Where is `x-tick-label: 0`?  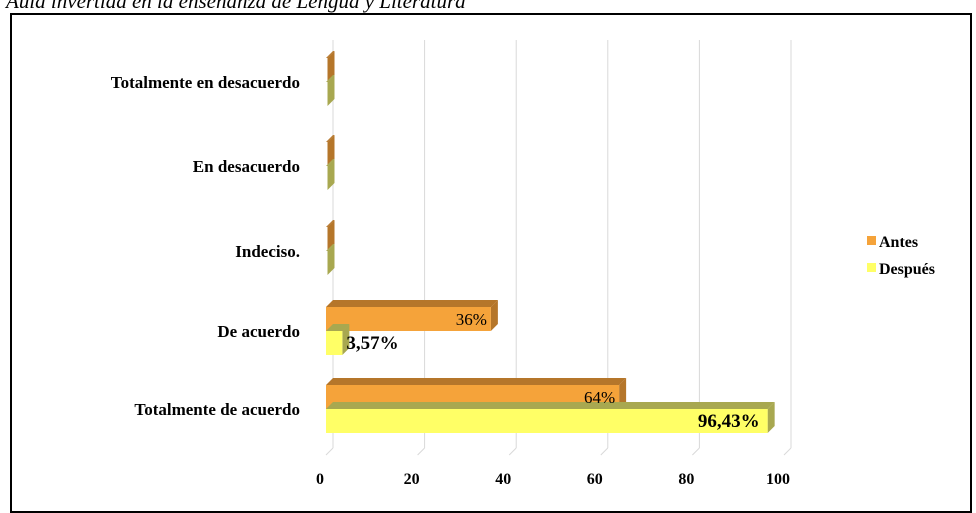 x-tick-label: 0 is located at coordinates (320, 479).